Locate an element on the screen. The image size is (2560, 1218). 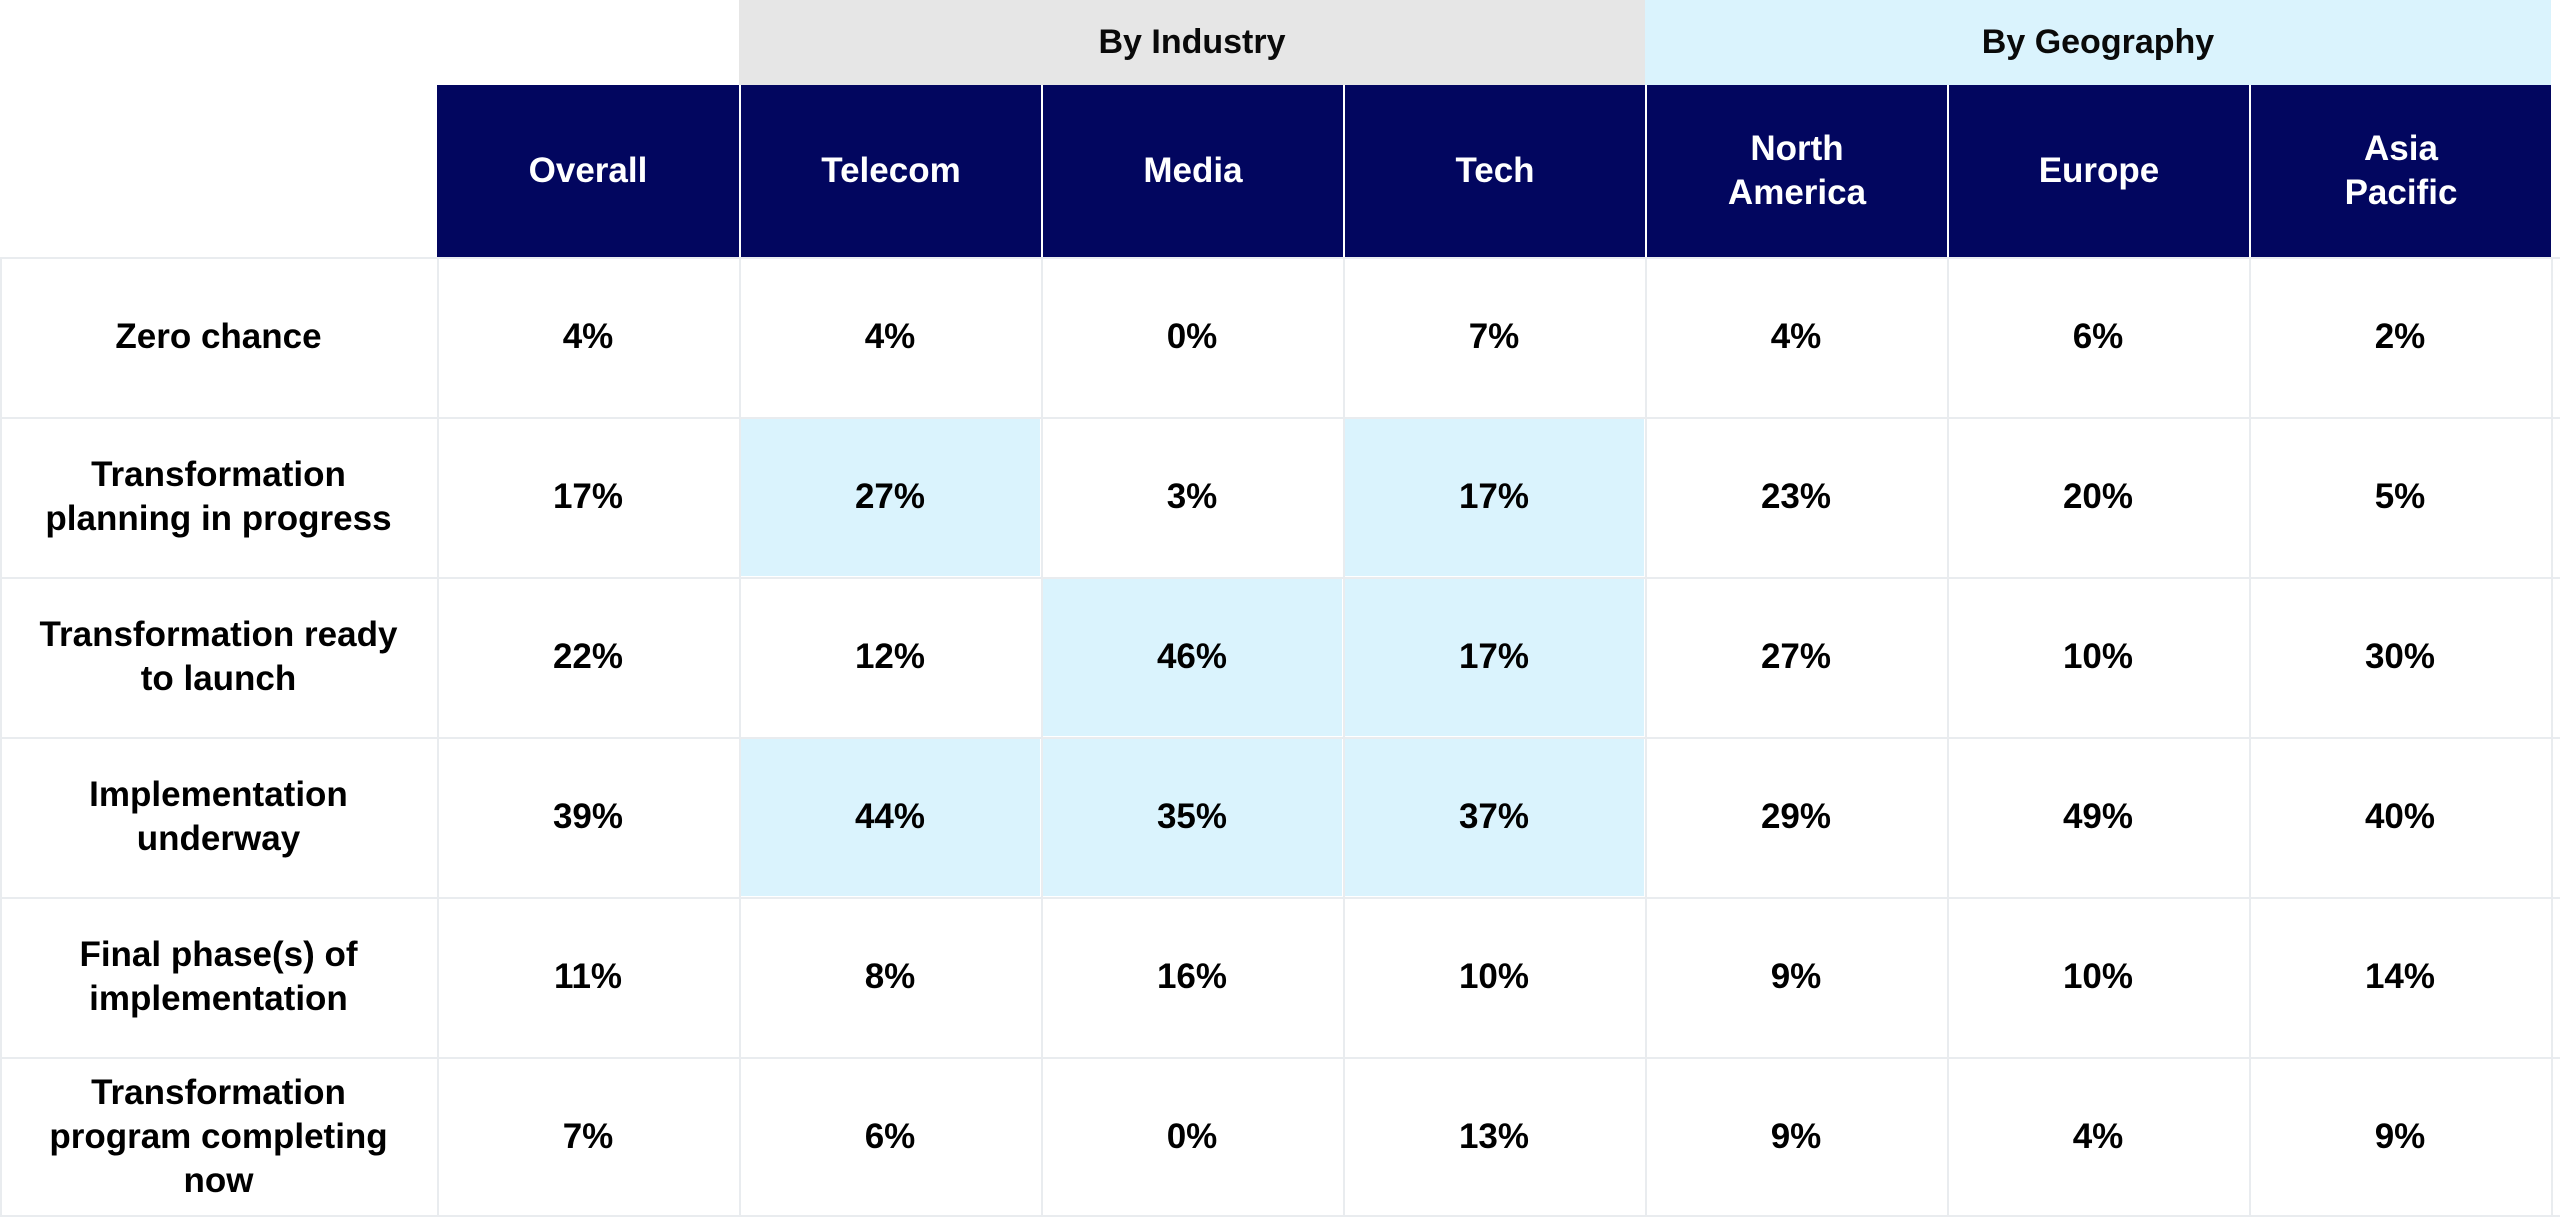
table-cell: 22% is located at coordinates (588, 656).